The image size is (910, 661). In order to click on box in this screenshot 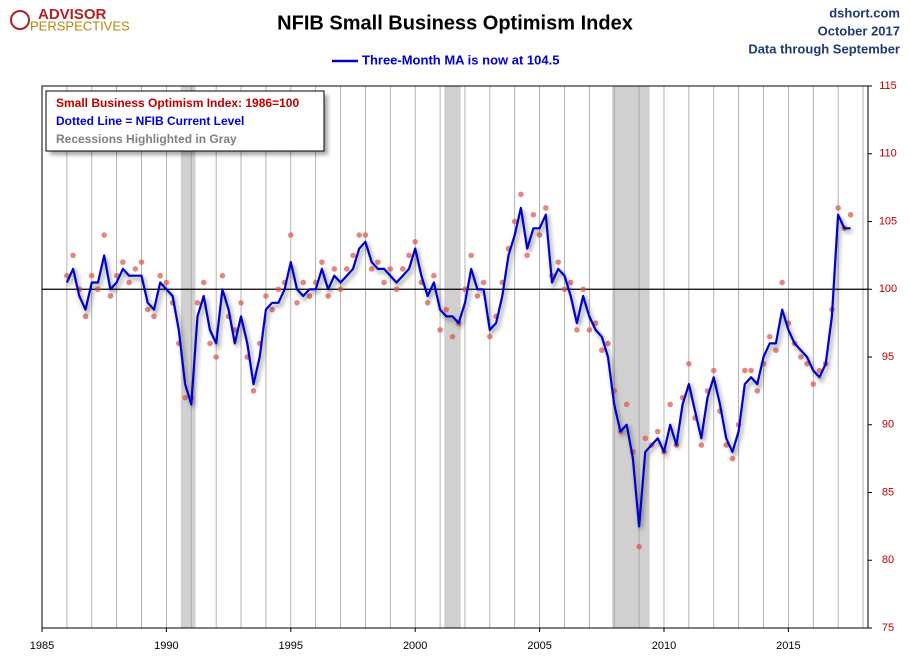, I will do `click(185, 121)`.